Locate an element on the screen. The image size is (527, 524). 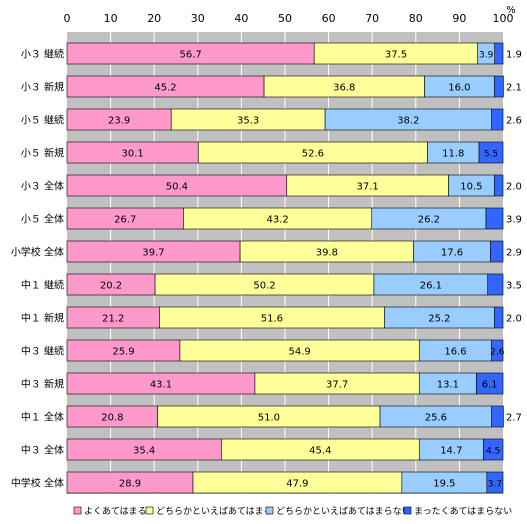
data-label: 47.9 is located at coordinates (297, 484).